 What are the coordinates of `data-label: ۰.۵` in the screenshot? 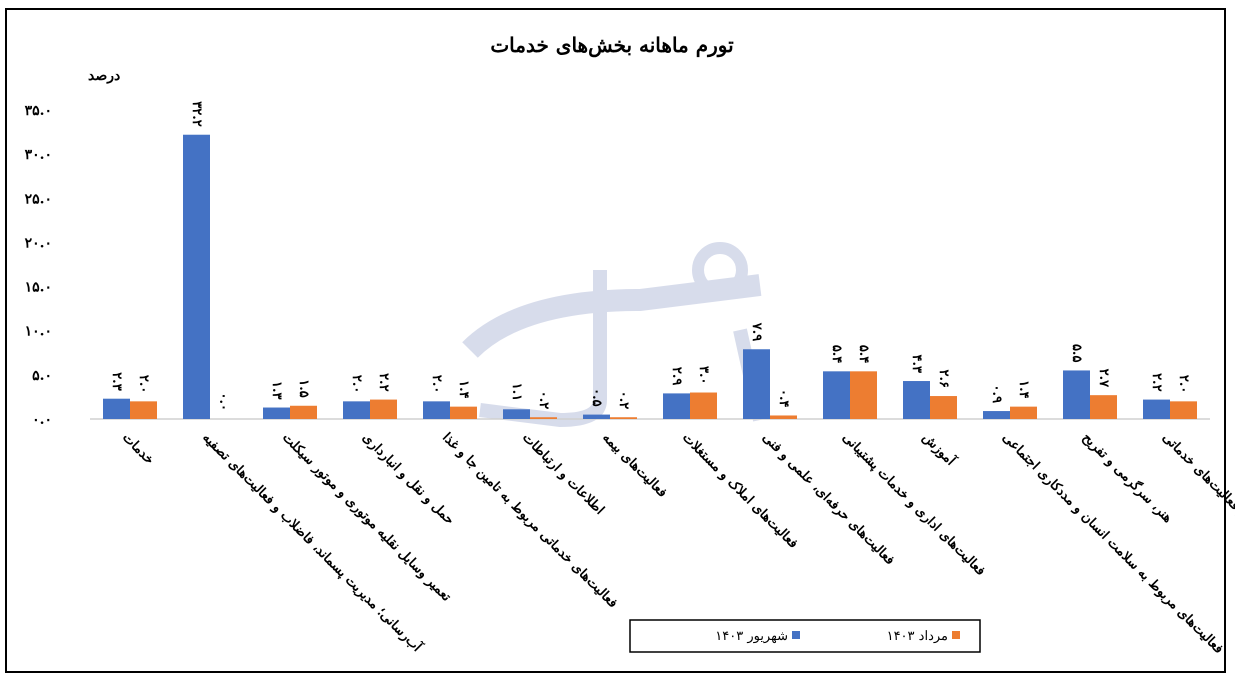 It's located at (596, 397).